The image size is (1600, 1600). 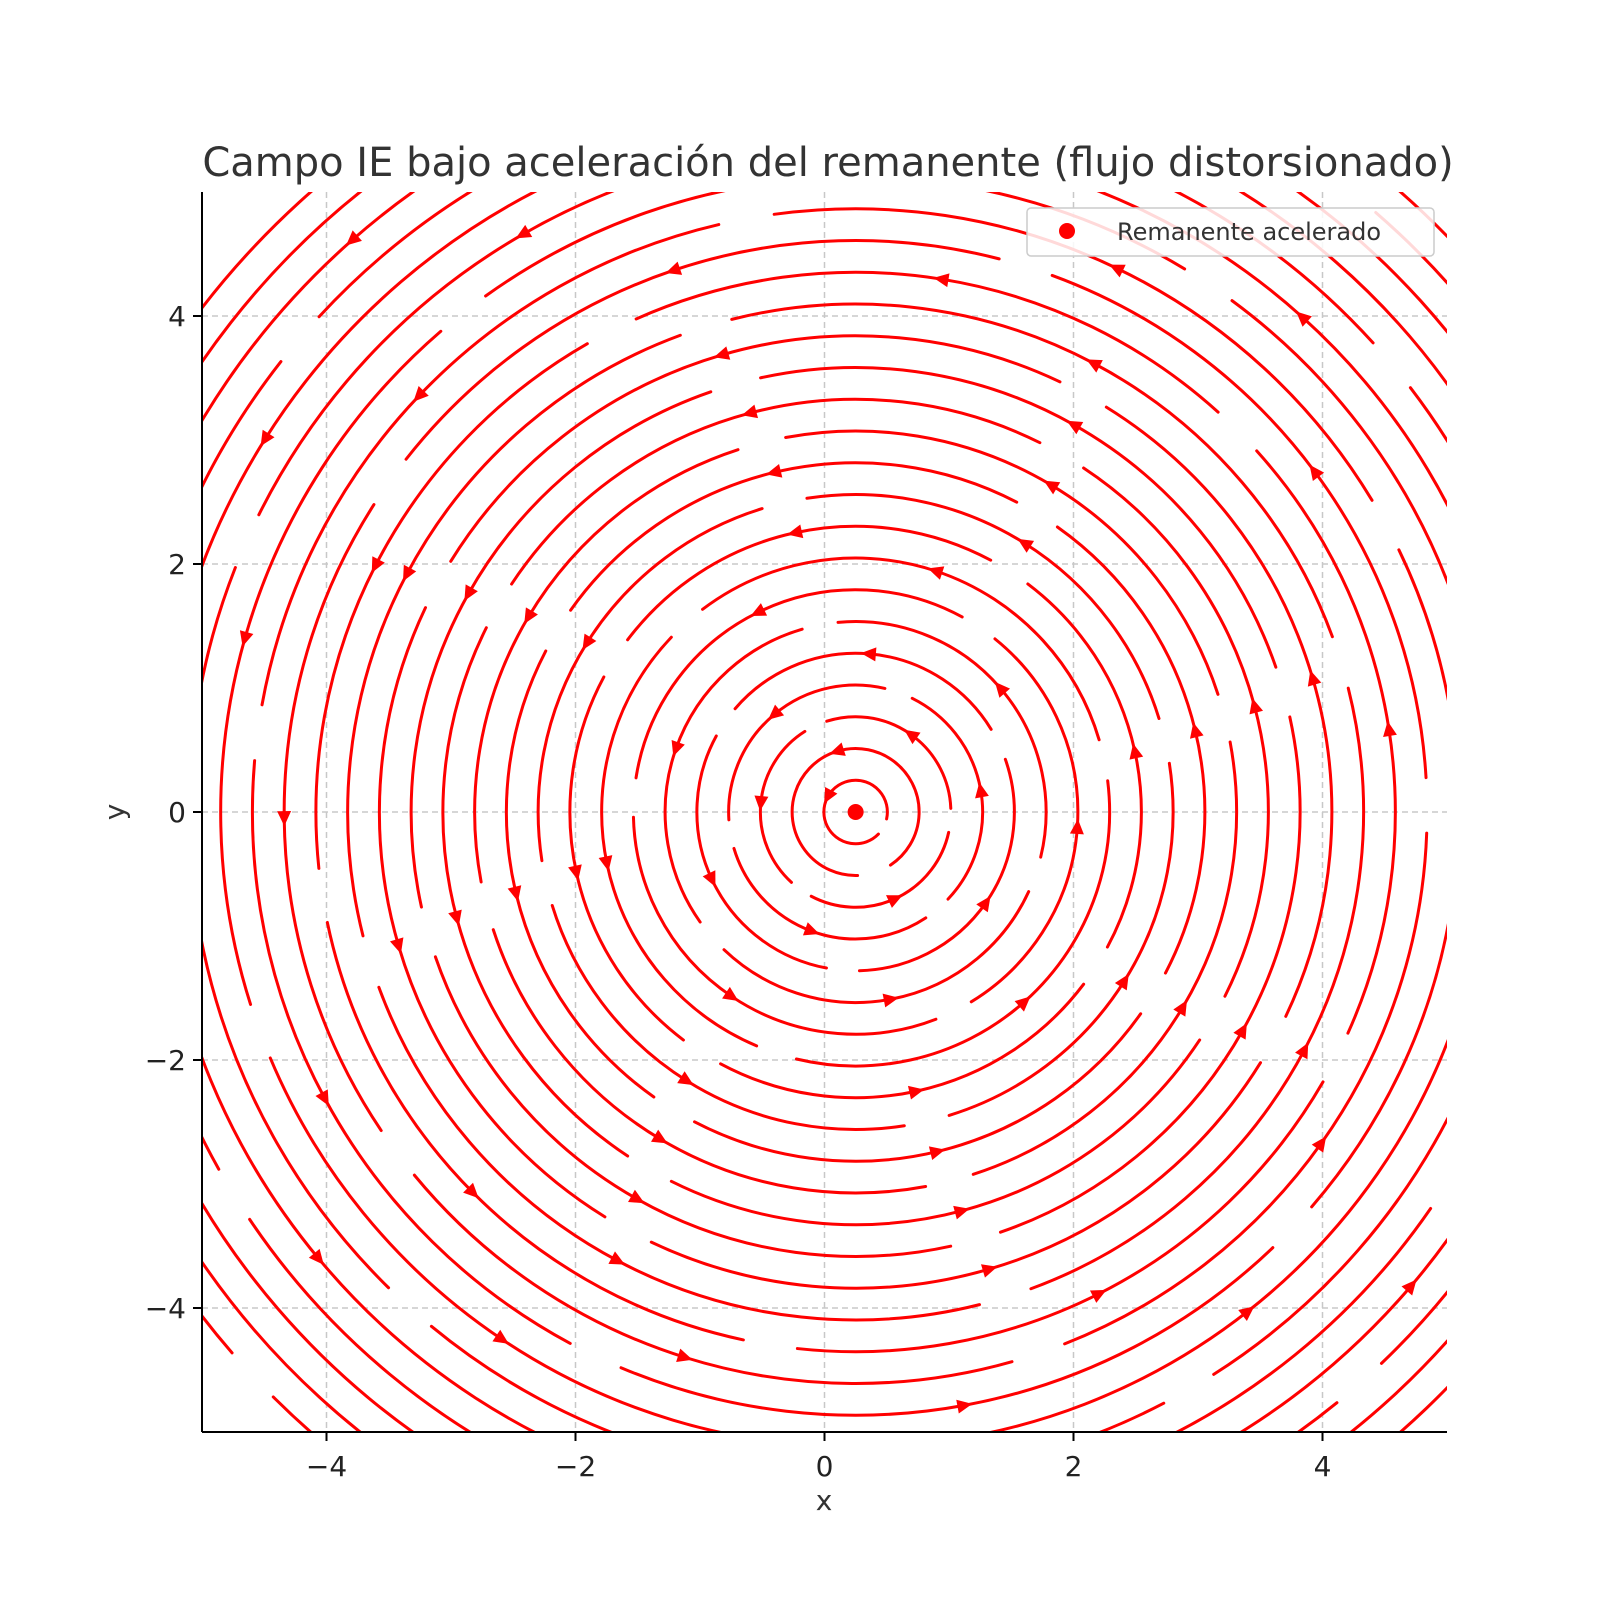 I want to click on y-axis-label: y, so click(x=114, y=812).